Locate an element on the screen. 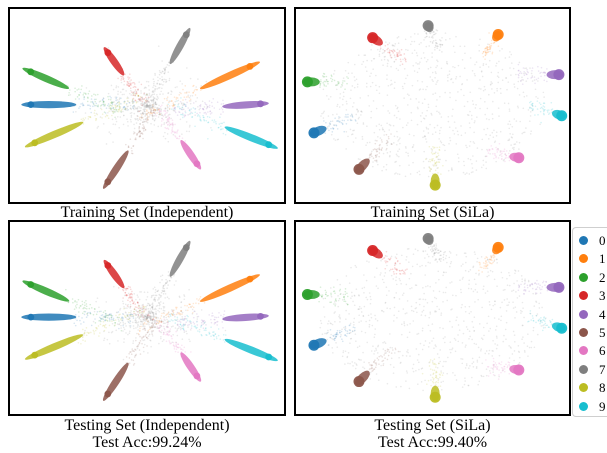 Image resolution: width=607 pixels, height=453 pixels. caption-title: Testing Set (SiLa) is located at coordinates (432, 425).